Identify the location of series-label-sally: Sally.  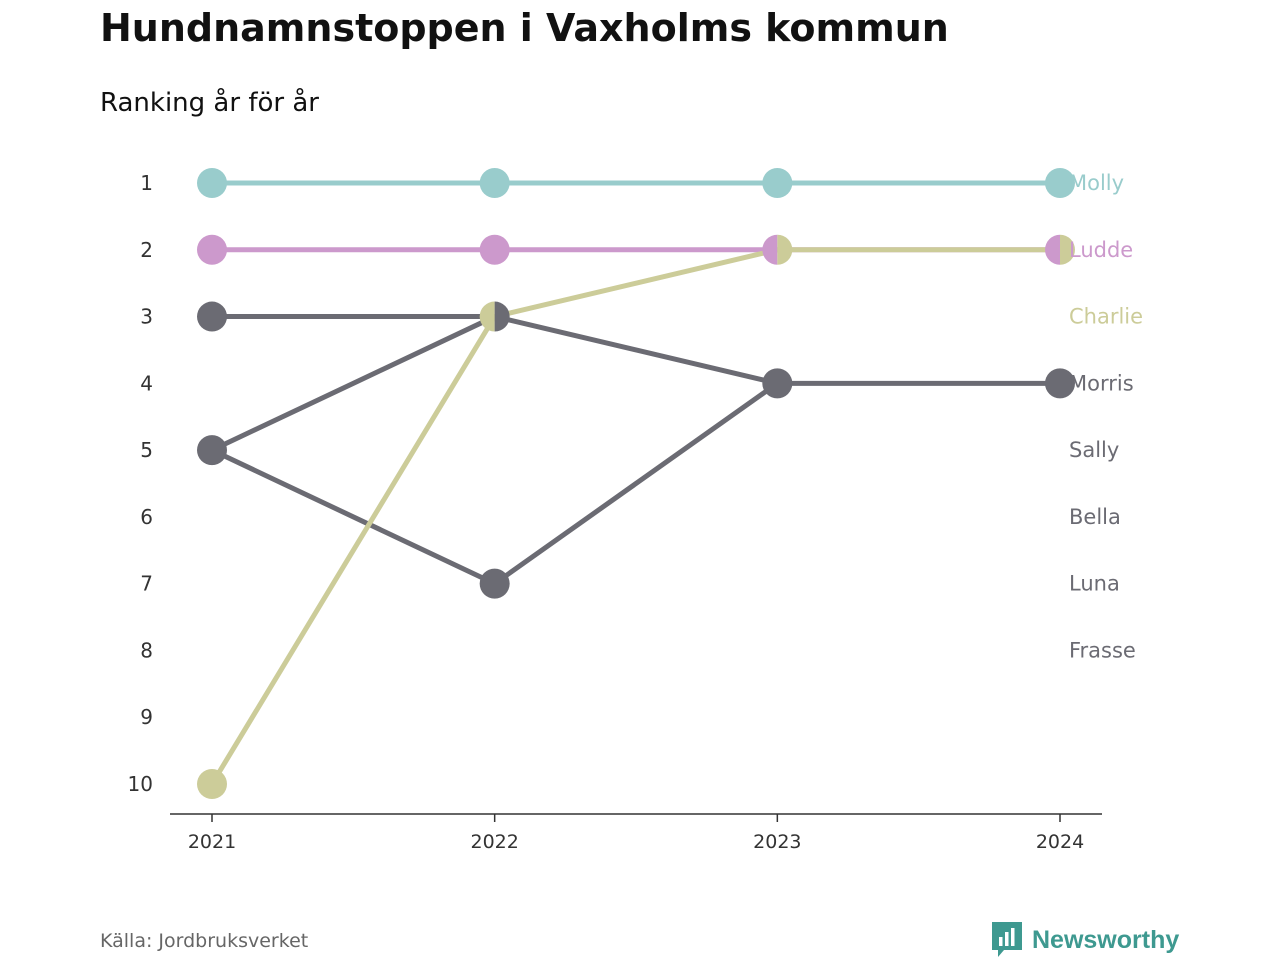
(1094, 450).